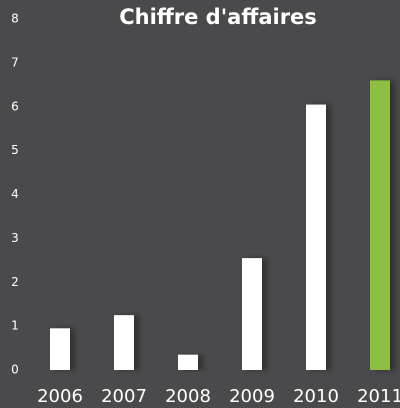  Describe the element at coordinates (378, 396) in the screenshot. I see `x-tick-label: 2011` at that location.